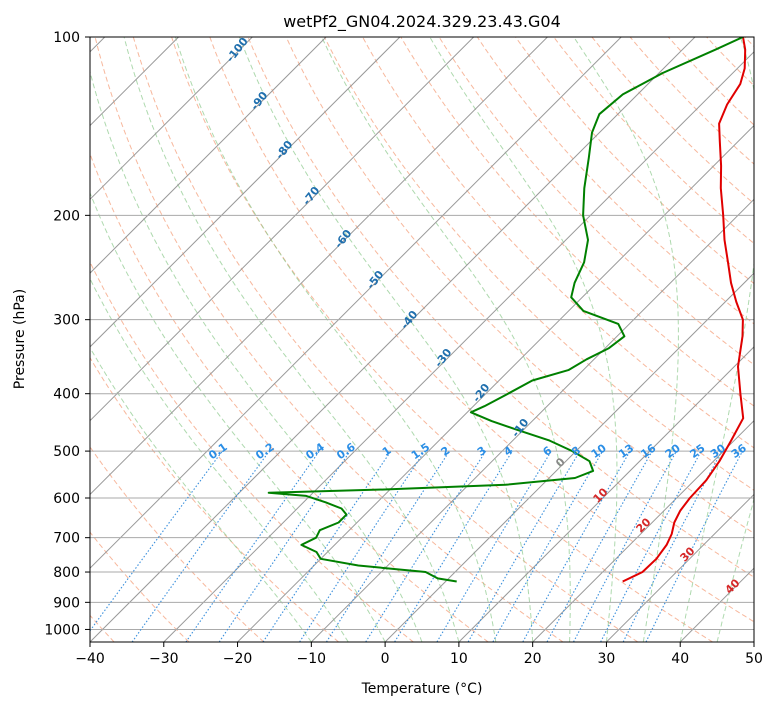  I want to click on x-tick-label: 50, so click(754, 659).